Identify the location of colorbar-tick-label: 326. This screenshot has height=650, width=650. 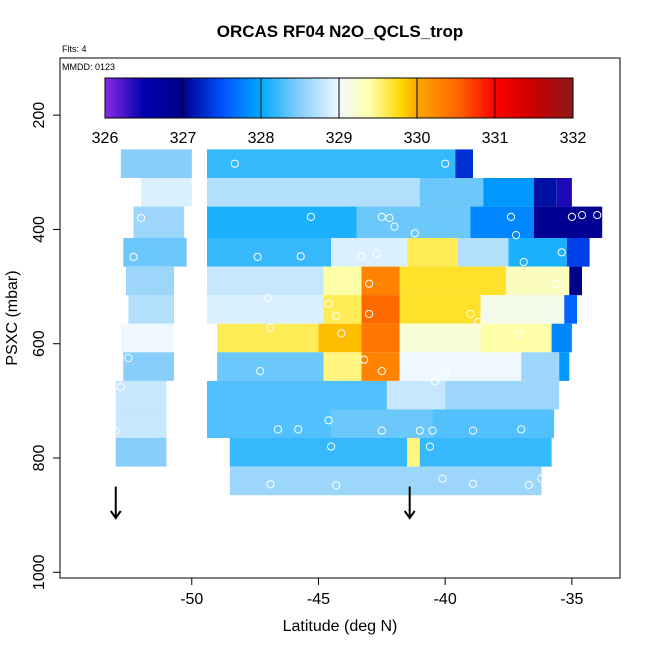
(105, 138).